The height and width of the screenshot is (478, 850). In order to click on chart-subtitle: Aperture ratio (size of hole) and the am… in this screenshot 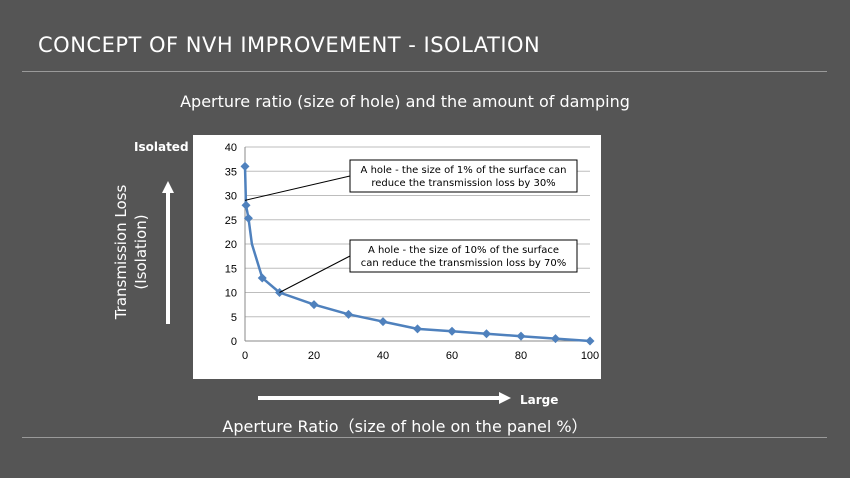, I will do `click(405, 101)`.